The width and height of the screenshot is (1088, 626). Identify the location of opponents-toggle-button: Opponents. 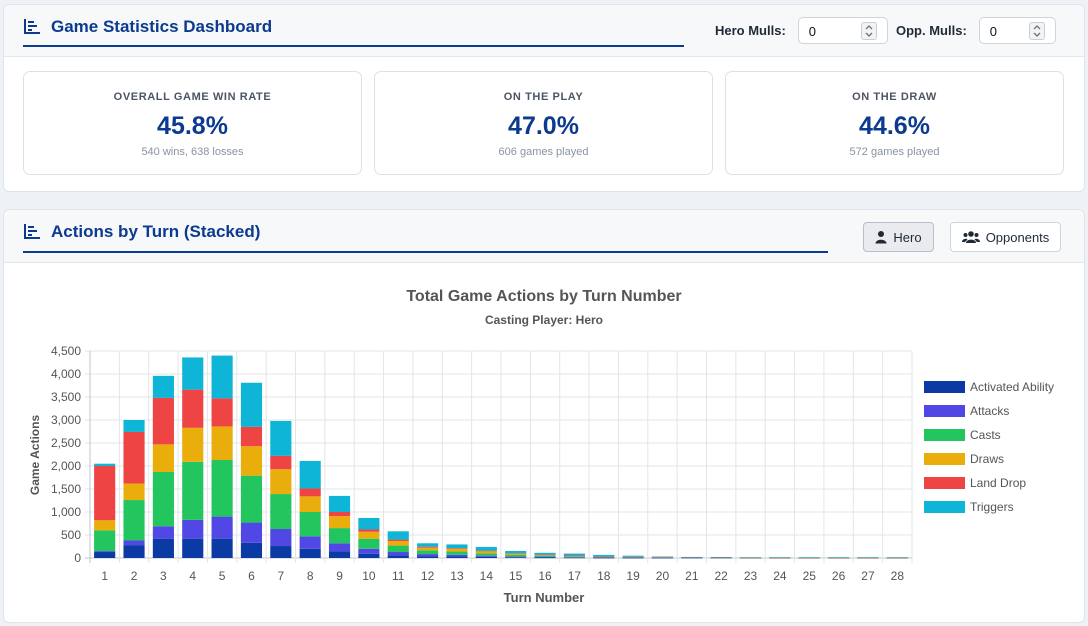
(1005, 237).